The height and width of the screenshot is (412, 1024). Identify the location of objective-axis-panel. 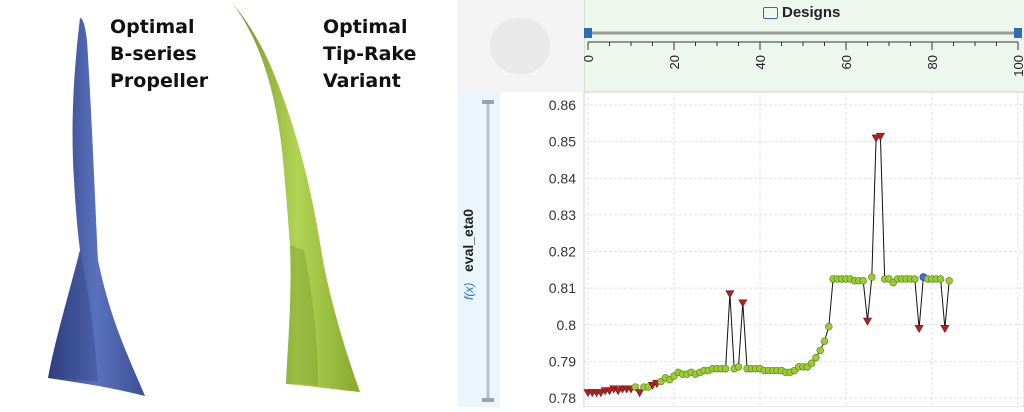
(479, 249).